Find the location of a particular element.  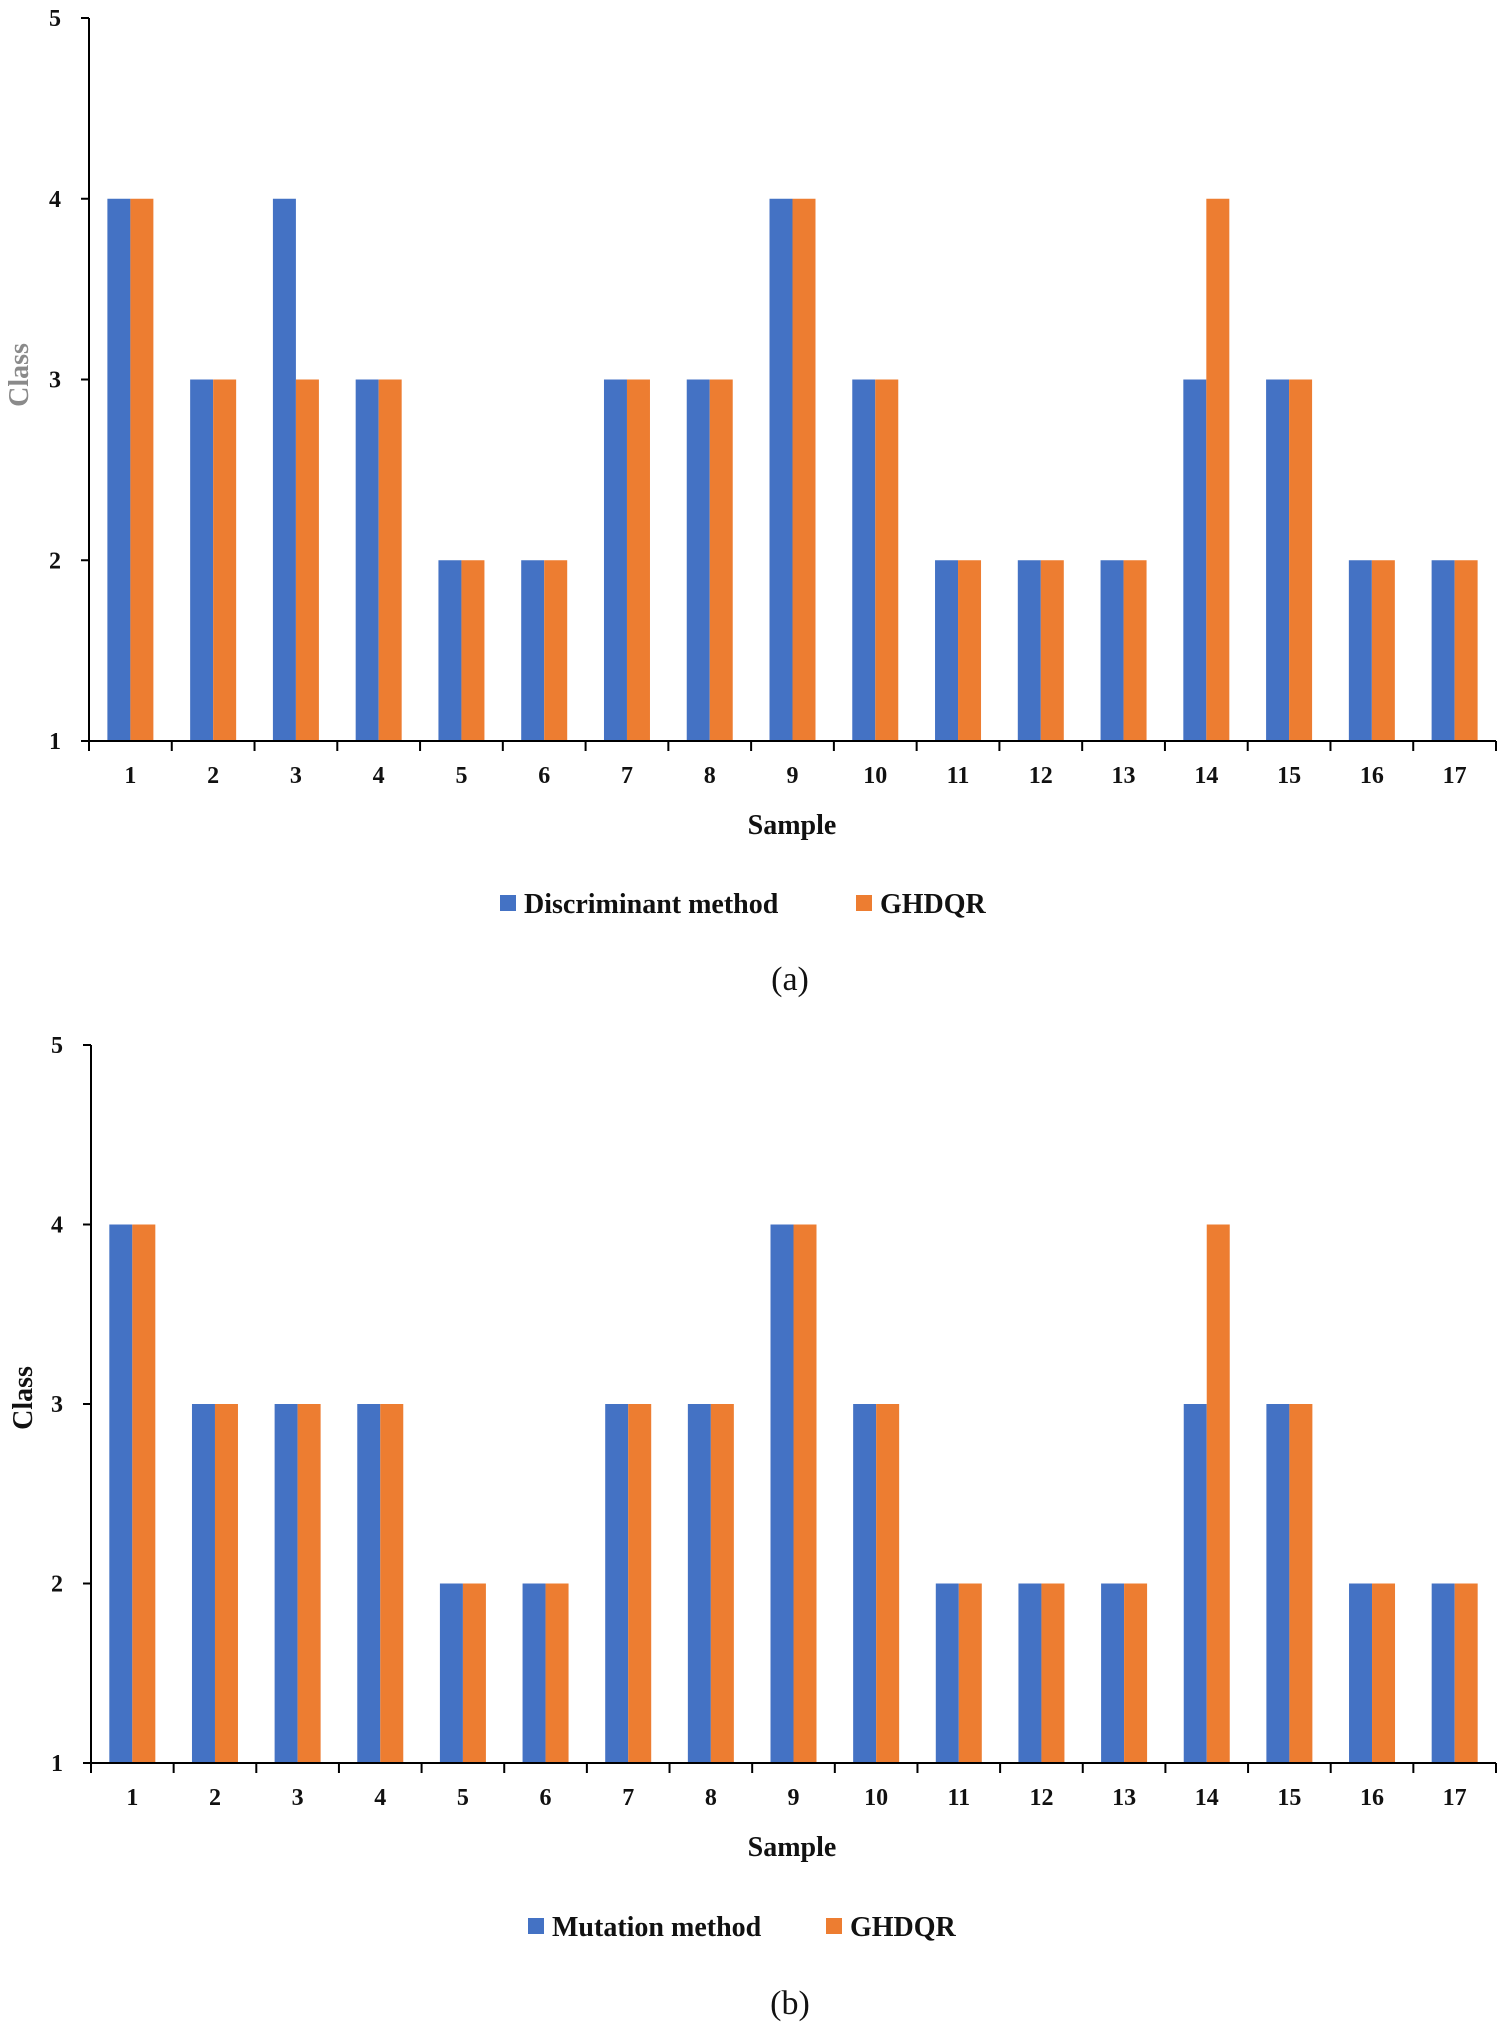

chart-b-x-tick-label: 9 is located at coordinates (794, 1798).